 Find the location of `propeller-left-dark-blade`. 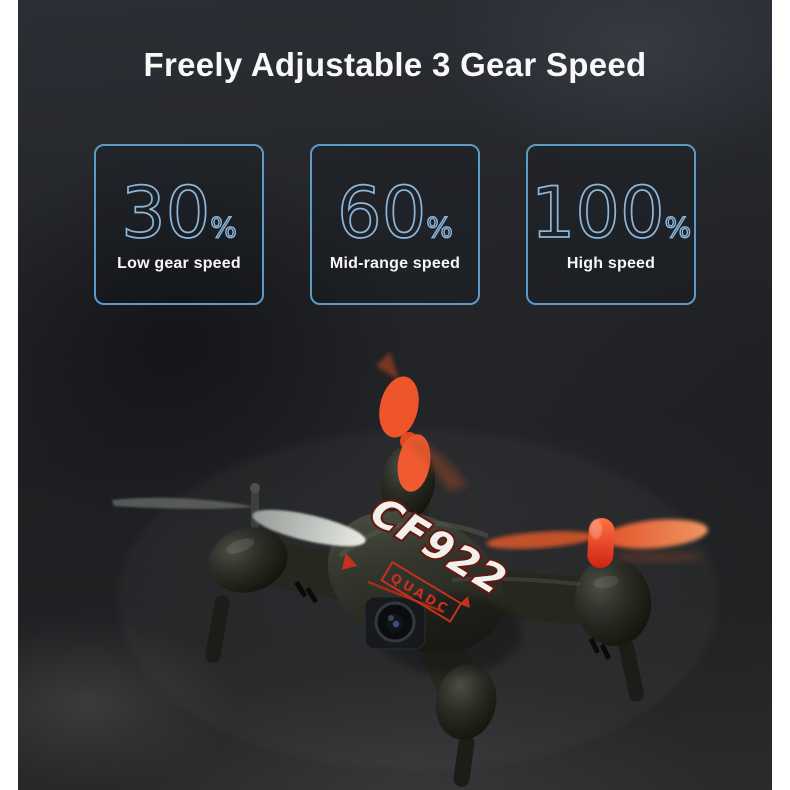

propeller-left-dark-blade is located at coordinates (183, 503).